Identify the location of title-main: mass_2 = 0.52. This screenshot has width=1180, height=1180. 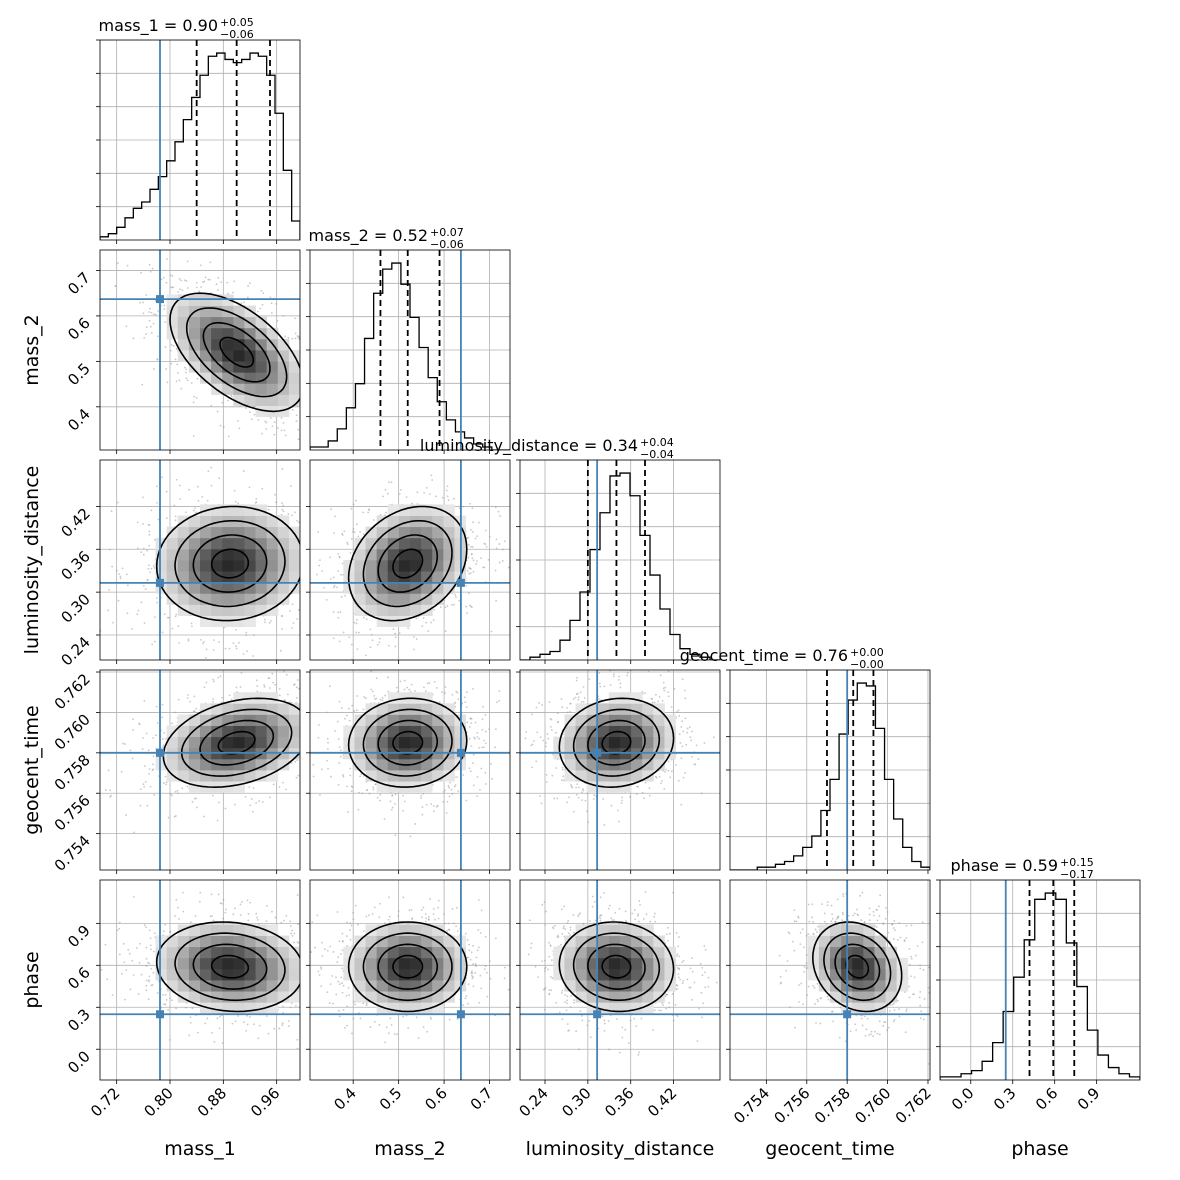
(368, 236).